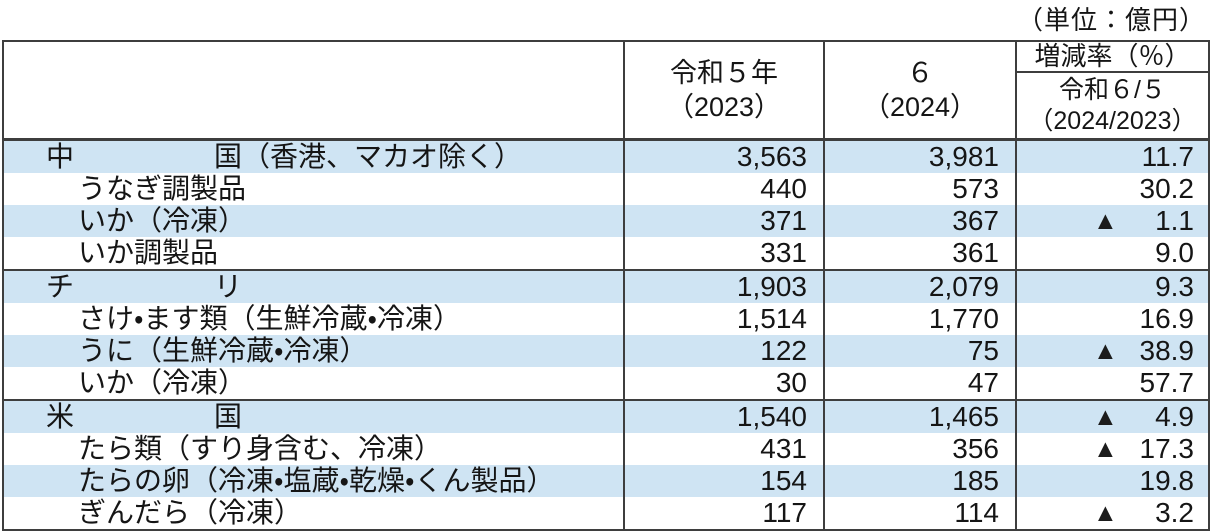 This screenshot has height=531, width=1210. What do you see at coordinates (313, 91) in the screenshot?
I see `header-item-column` at bounding box center [313, 91].